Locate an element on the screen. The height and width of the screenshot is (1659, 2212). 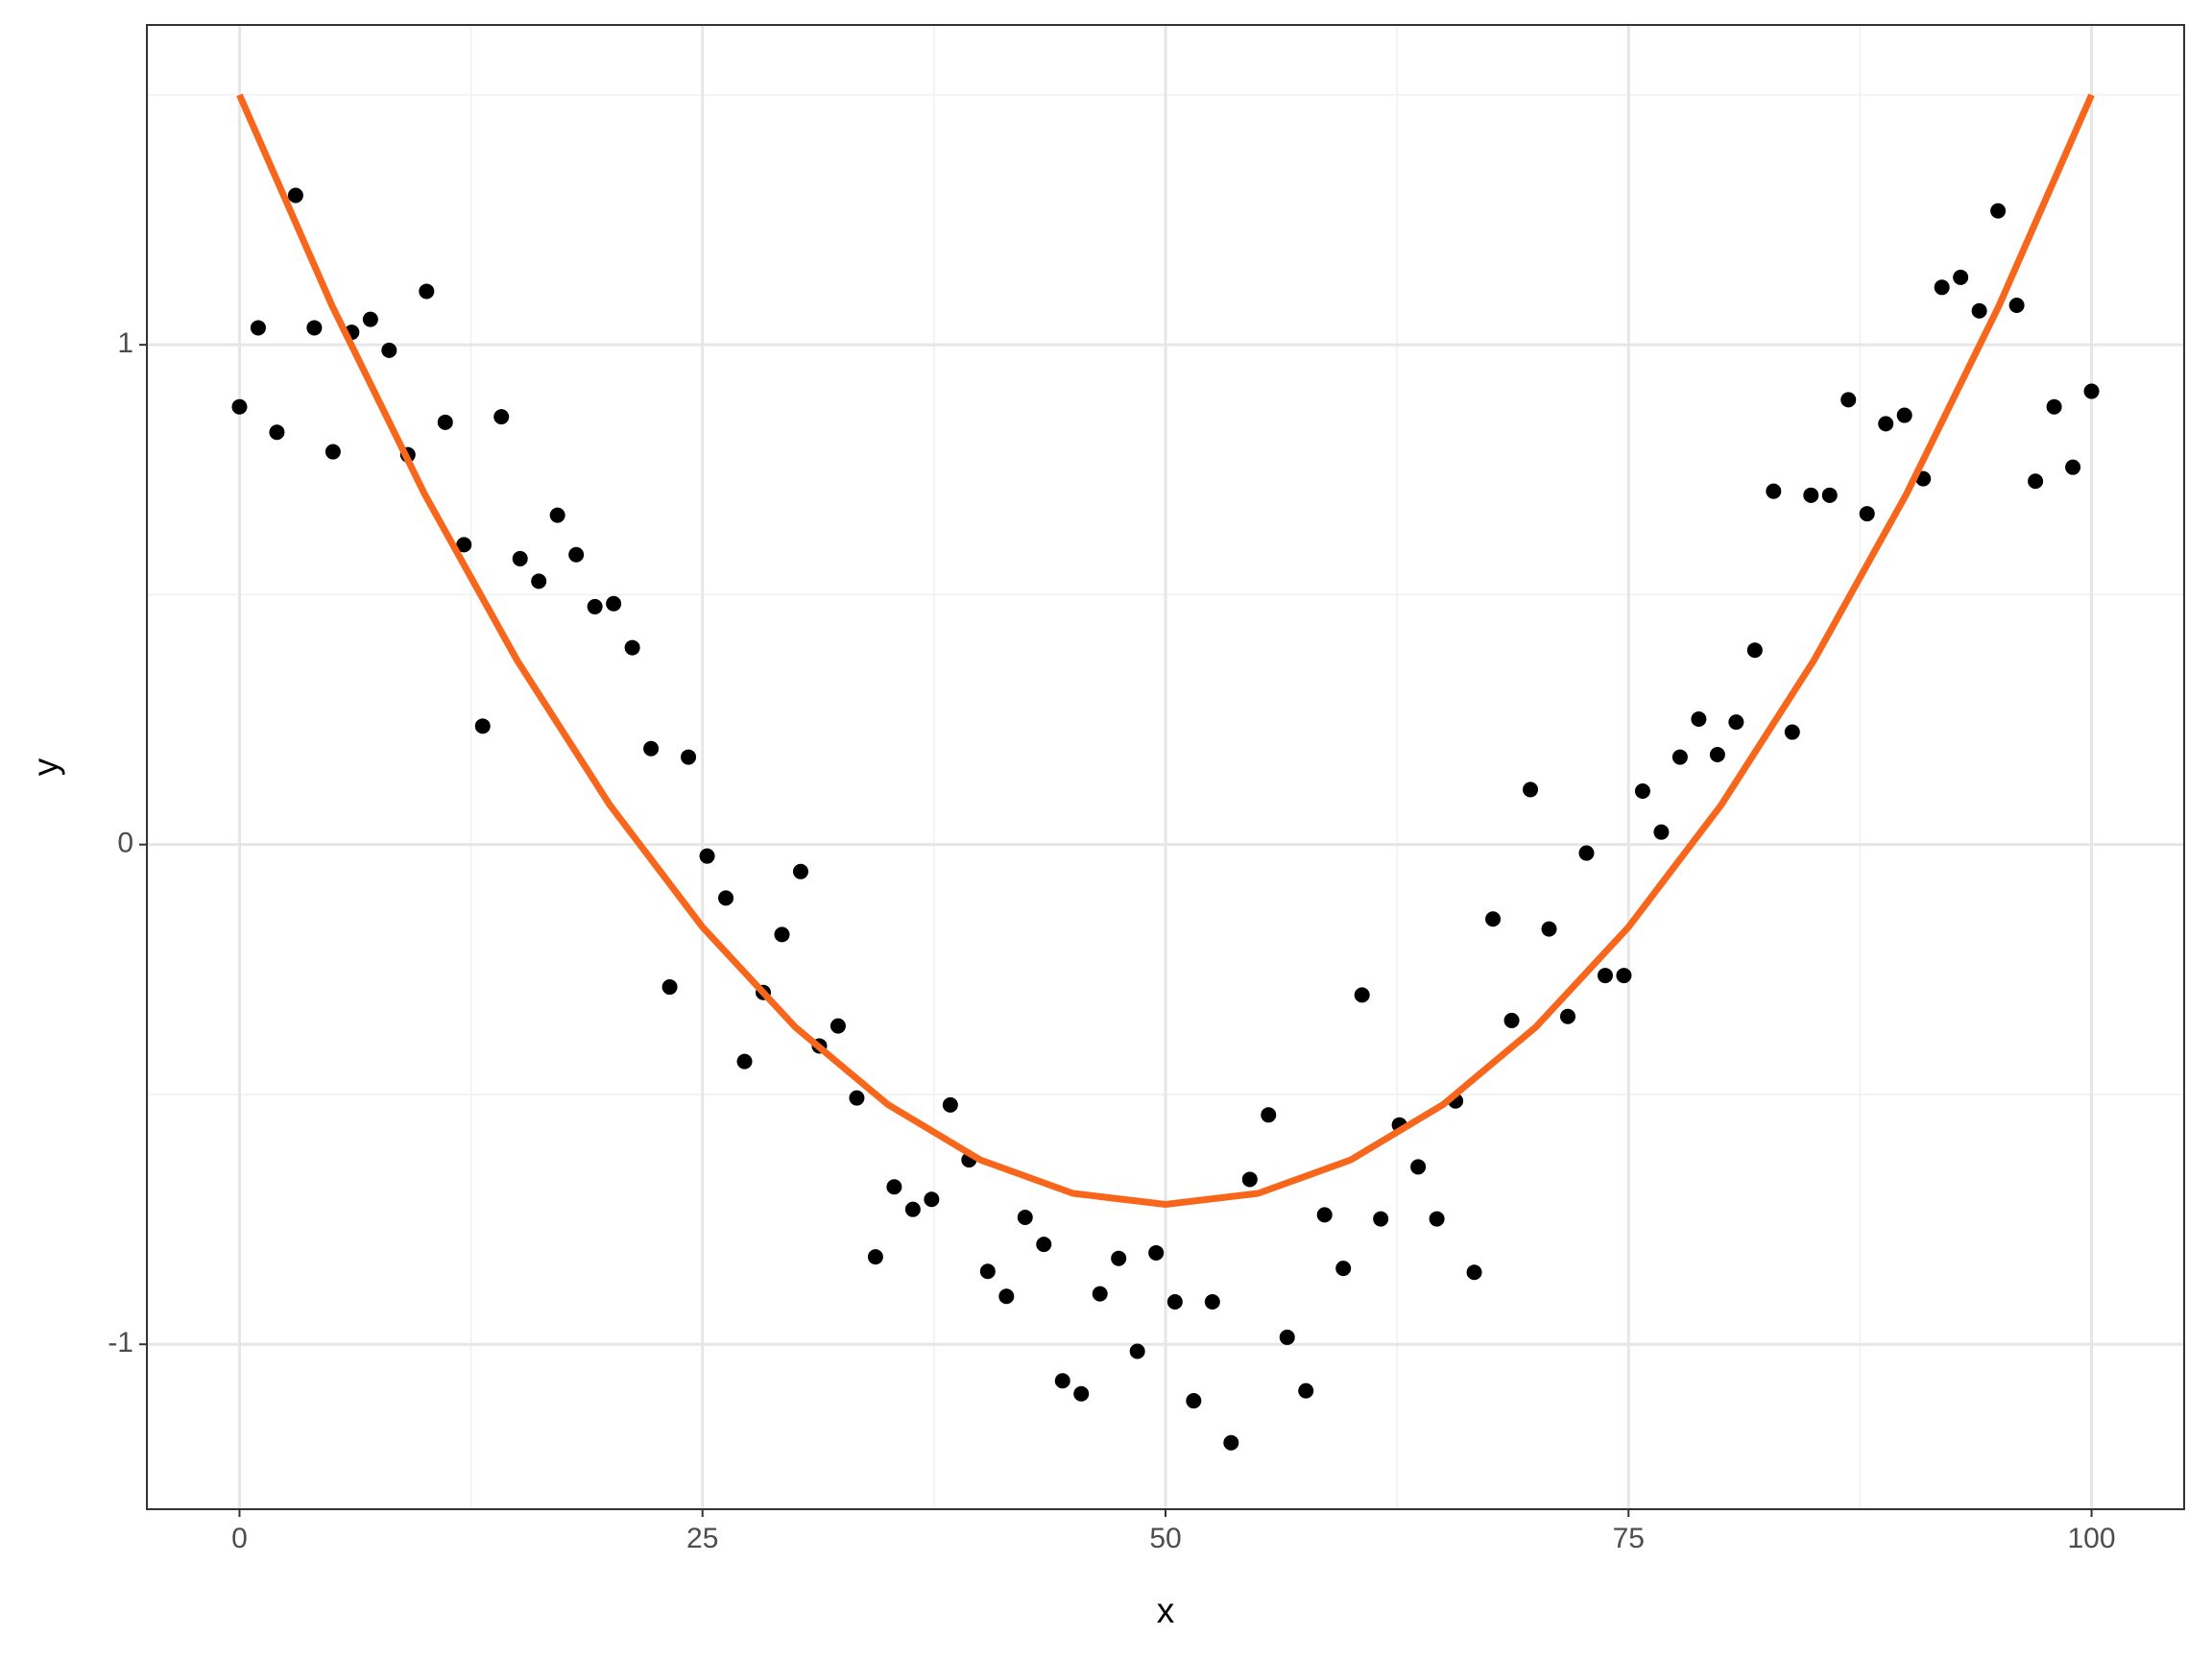
x-tick-label: 50 is located at coordinates (1165, 1538).